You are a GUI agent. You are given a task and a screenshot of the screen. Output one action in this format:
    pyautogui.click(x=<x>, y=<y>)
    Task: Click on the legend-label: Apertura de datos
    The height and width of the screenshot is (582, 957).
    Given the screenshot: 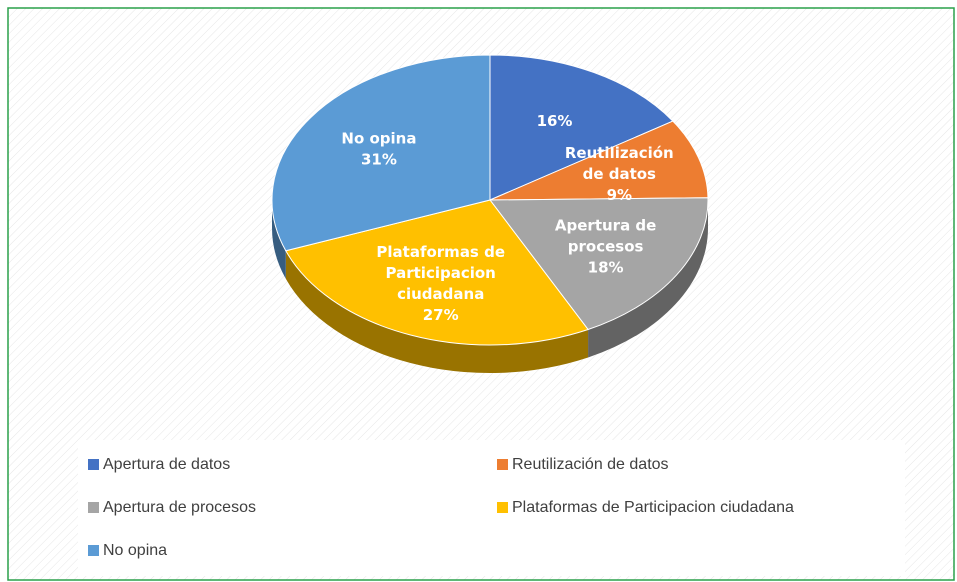 What is the action you would take?
    pyautogui.click(x=166, y=464)
    